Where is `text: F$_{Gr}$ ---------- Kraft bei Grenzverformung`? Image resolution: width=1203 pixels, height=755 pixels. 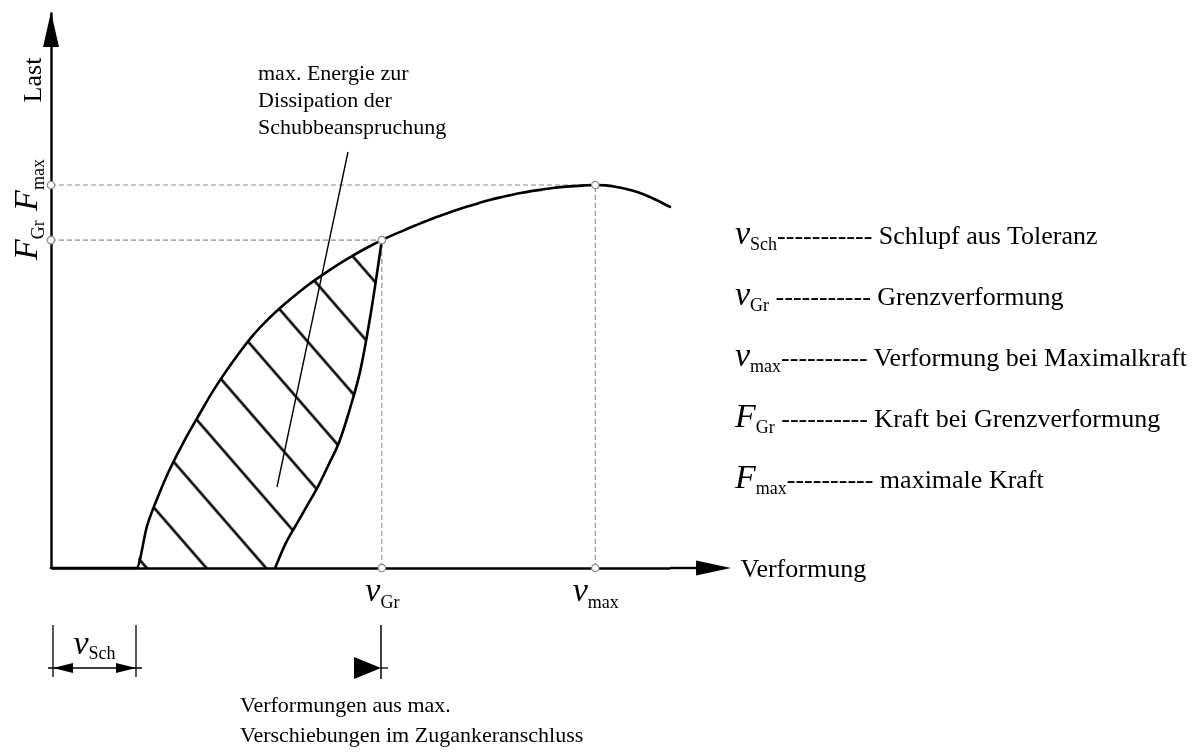 text: F$_{Gr}$ ---------- Kraft bei Grenzverformung is located at coordinates (948, 417).